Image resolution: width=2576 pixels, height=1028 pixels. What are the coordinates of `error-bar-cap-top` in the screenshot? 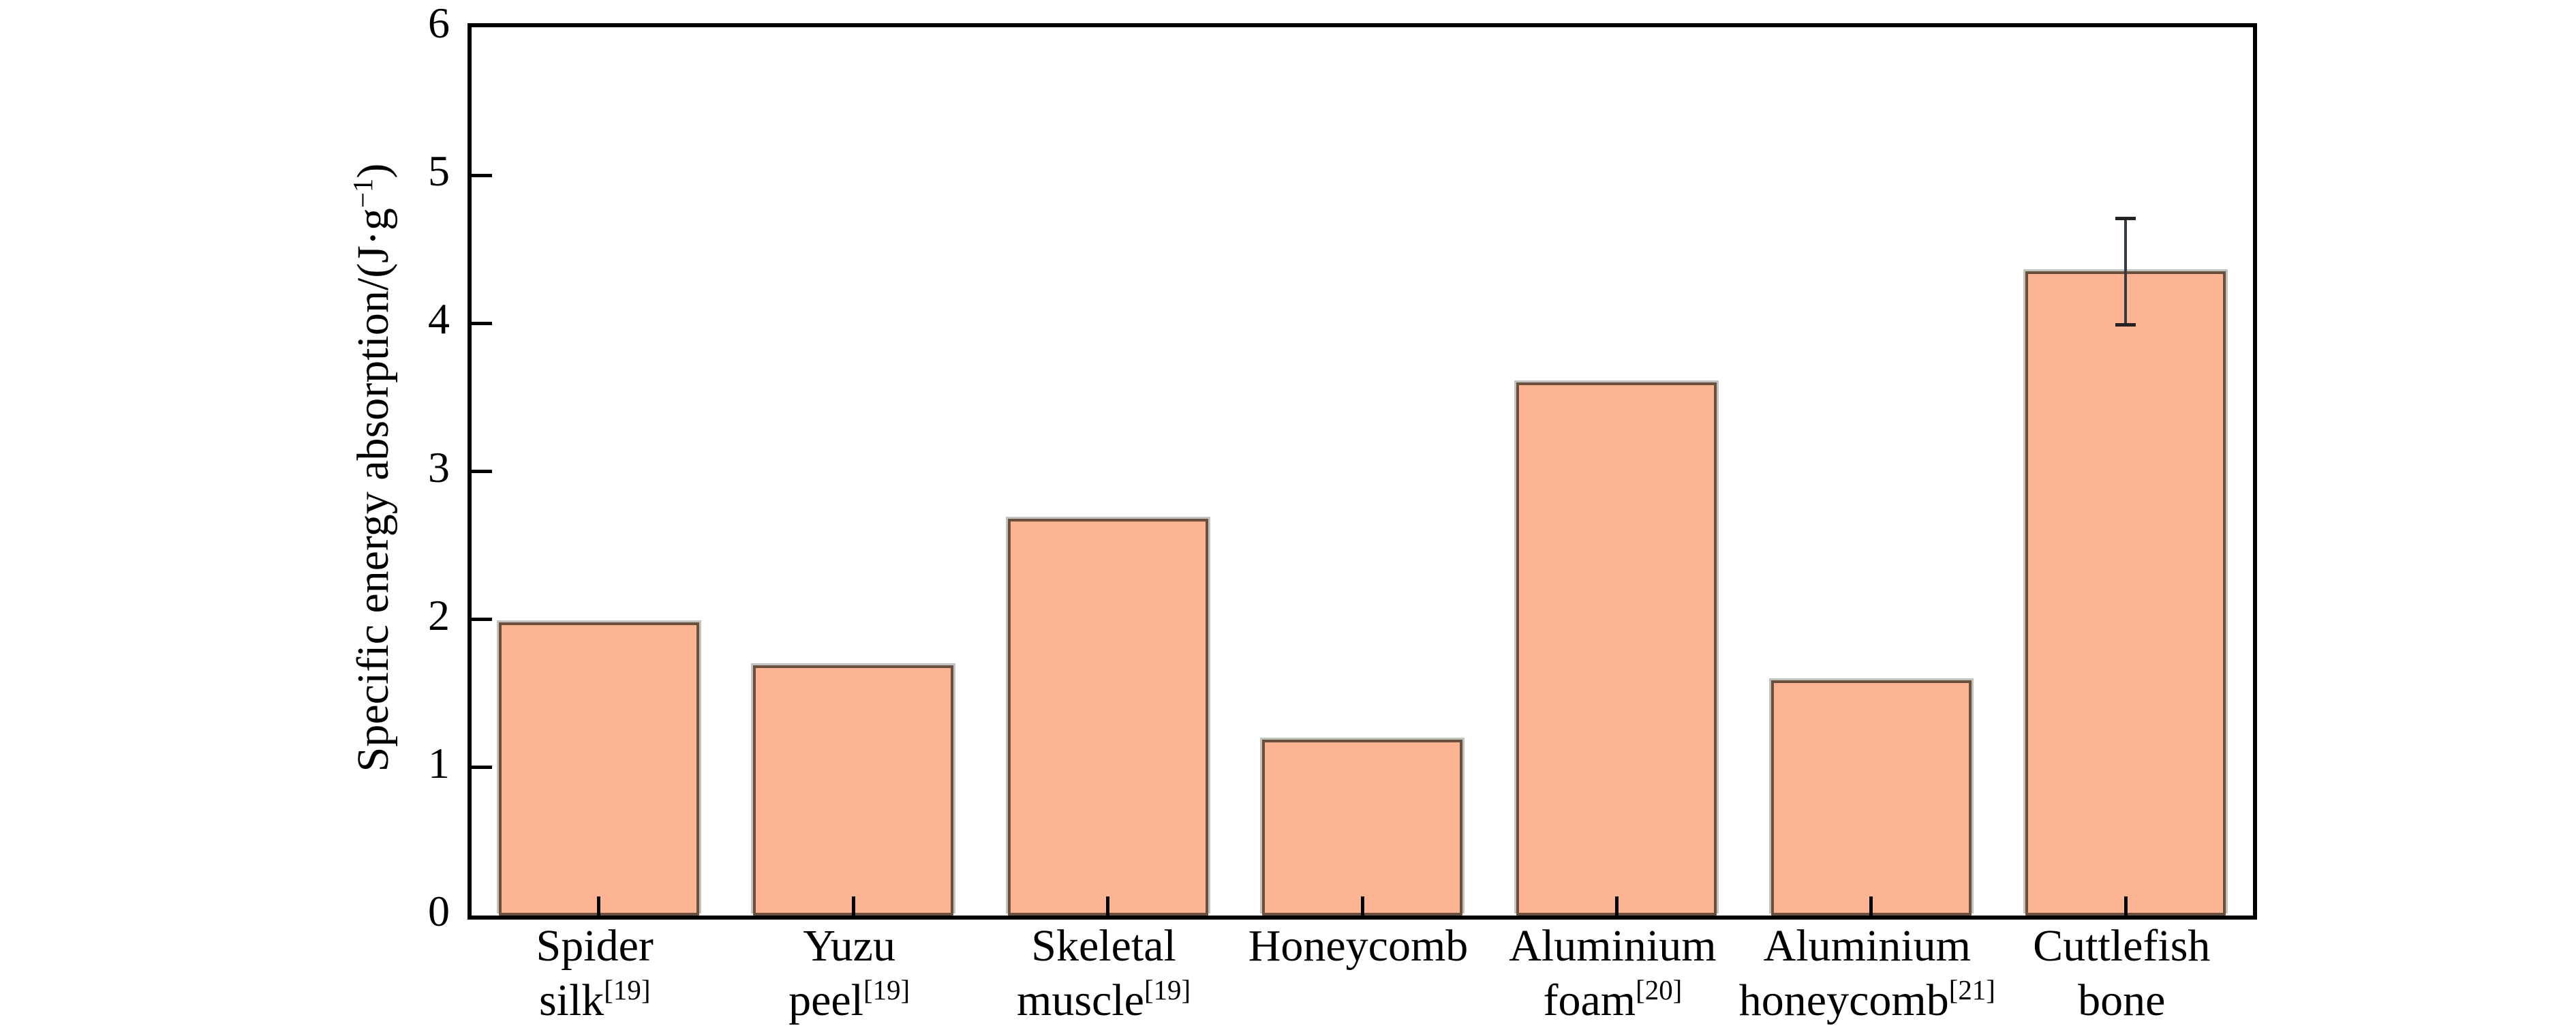 It's located at (2125, 218).